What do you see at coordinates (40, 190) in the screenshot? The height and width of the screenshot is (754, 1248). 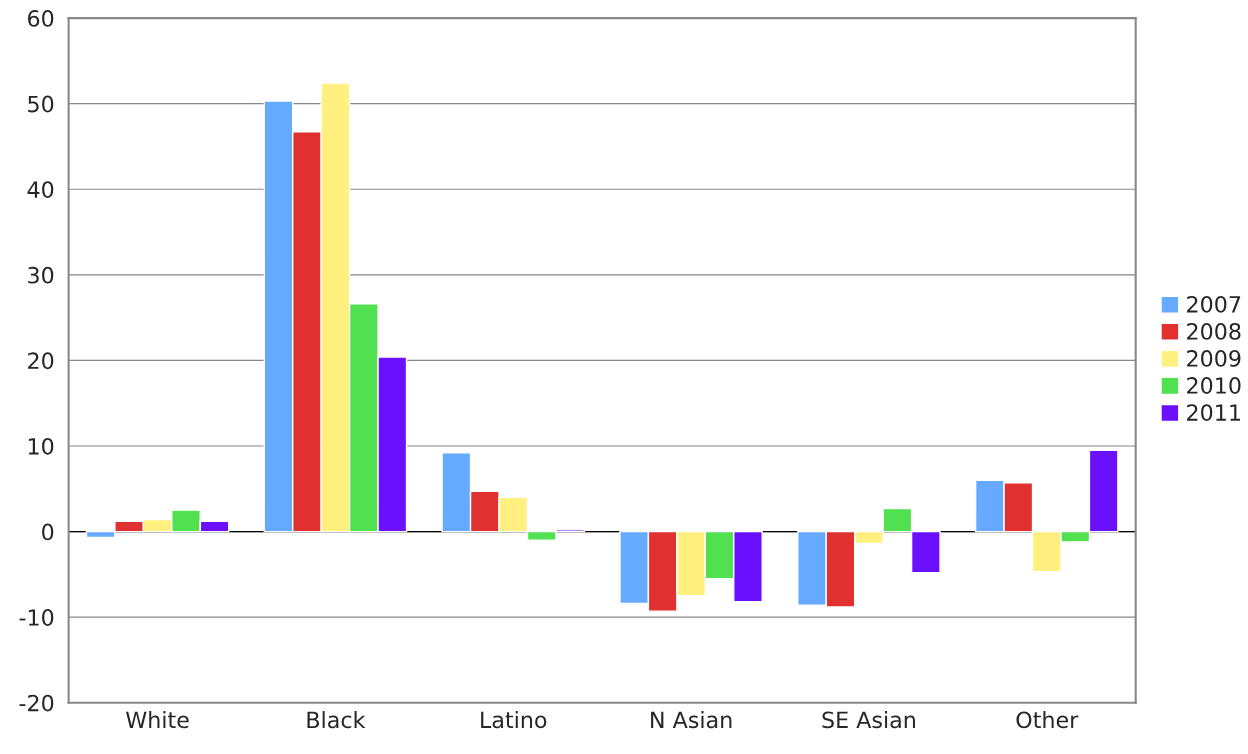 I see `y-tick-label: 40` at bounding box center [40, 190].